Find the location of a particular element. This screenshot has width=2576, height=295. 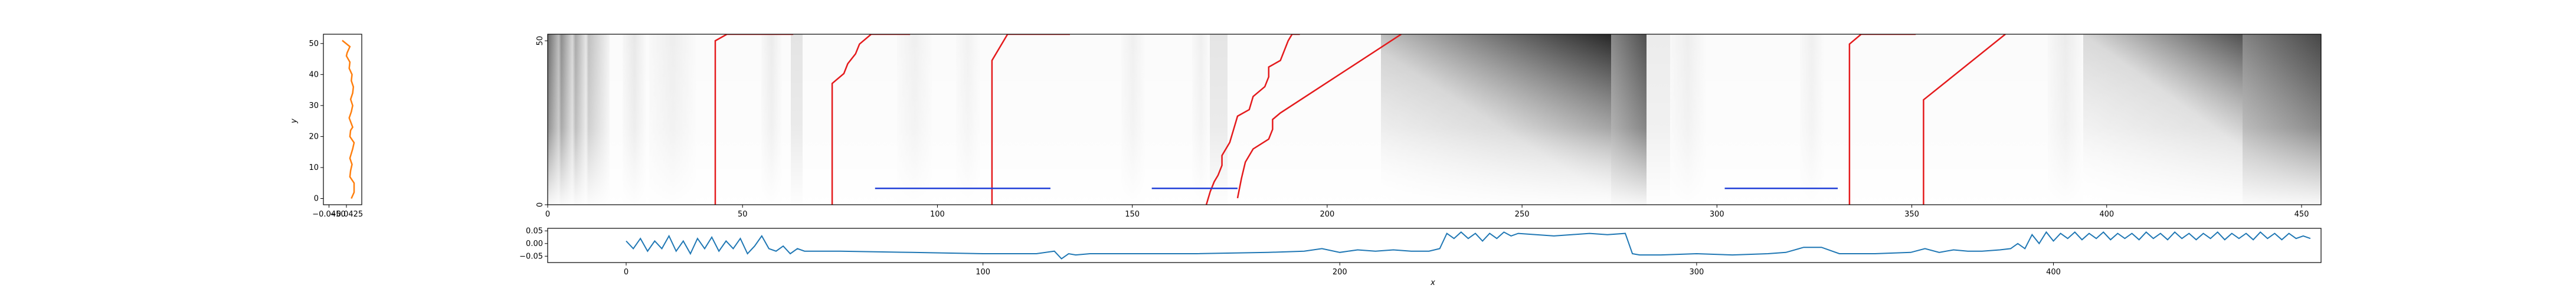

main-xtick-label: 450 is located at coordinates (2302, 214).